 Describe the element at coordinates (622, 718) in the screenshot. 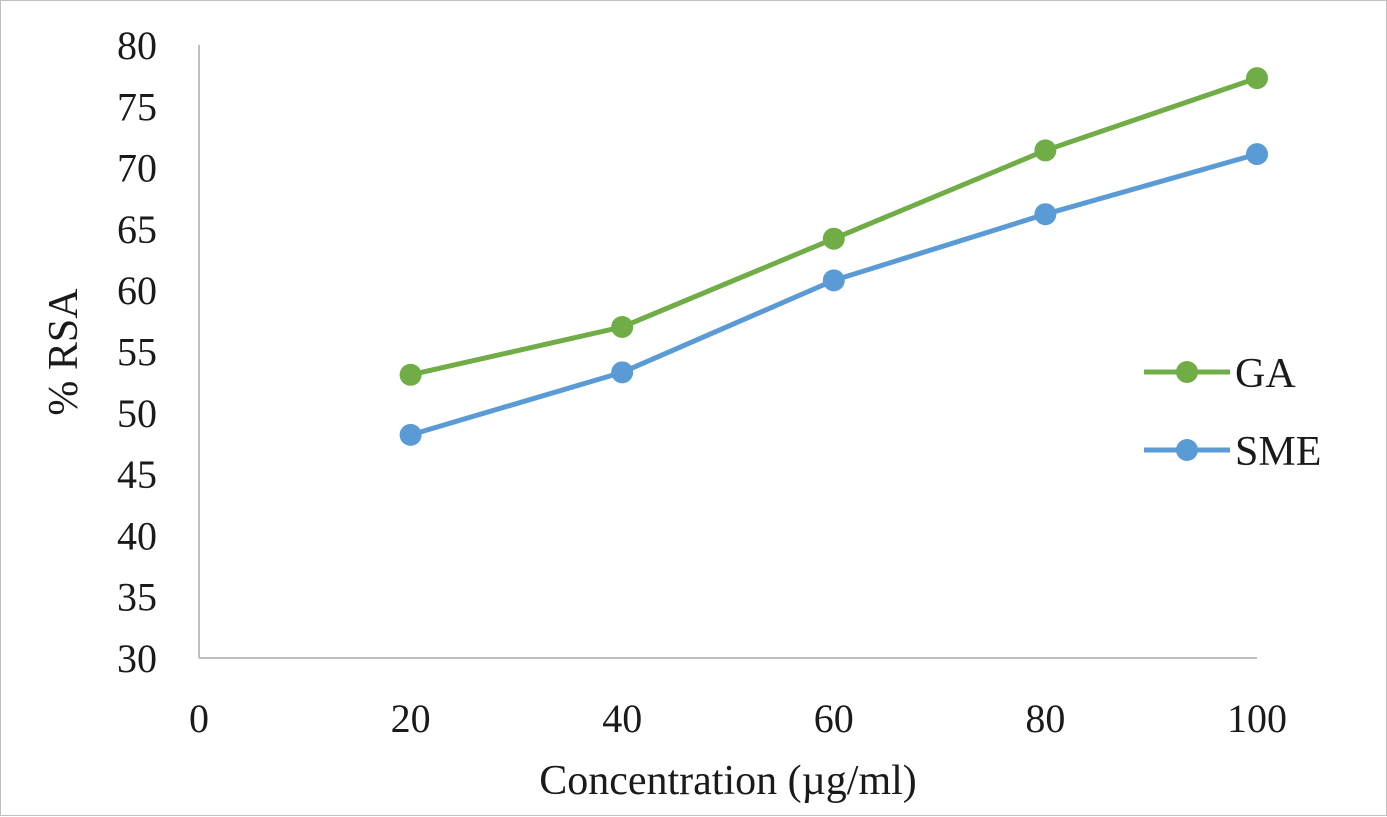

I see `x-tick-label: 40` at that location.